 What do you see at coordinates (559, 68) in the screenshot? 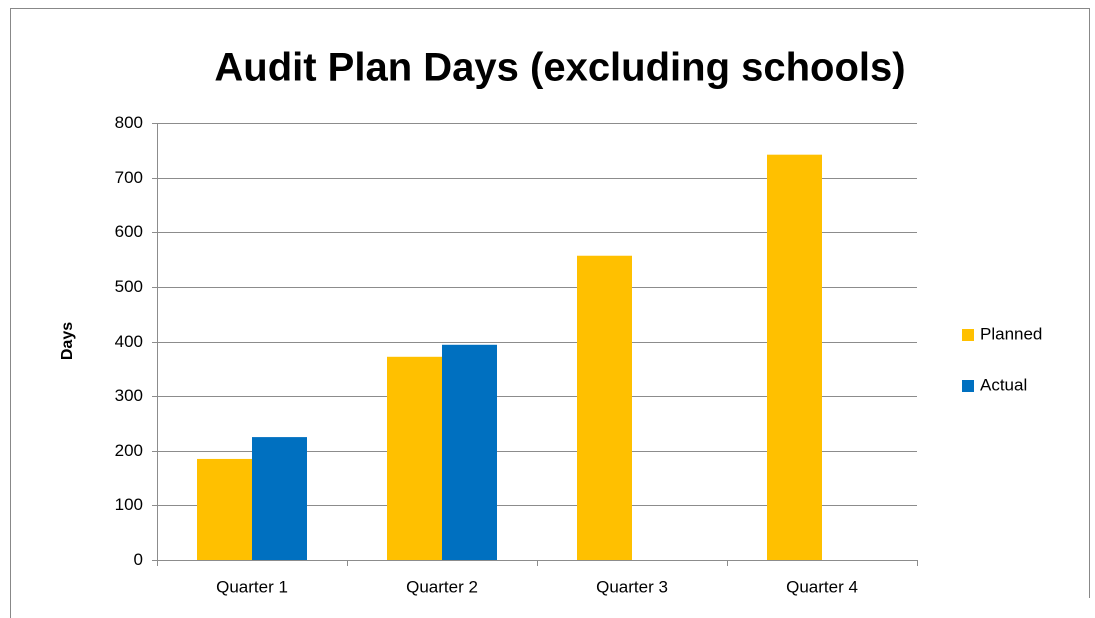
I see `chart-title: Audit Plan Days (excluding schools)` at bounding box center [559, 68].